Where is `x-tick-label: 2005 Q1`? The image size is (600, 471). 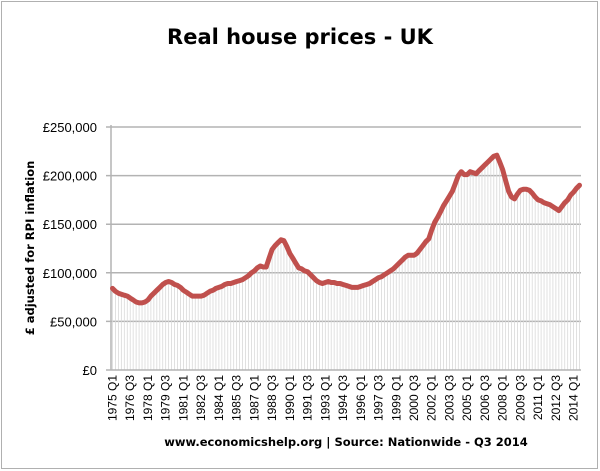 x-tick-label: 2005 Q1 is located at coordinates (467, 398).